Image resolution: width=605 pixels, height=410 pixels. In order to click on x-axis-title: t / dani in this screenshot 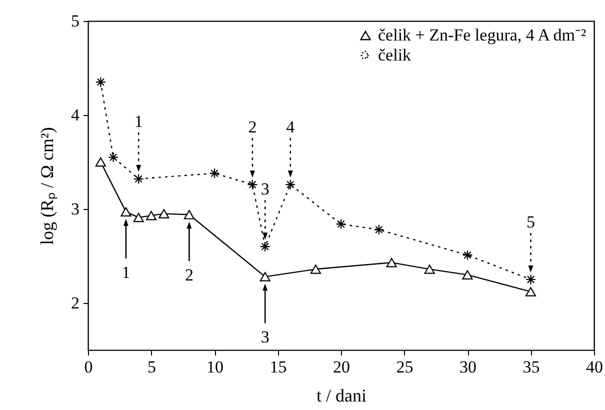, I will do `click(341, 396)`.